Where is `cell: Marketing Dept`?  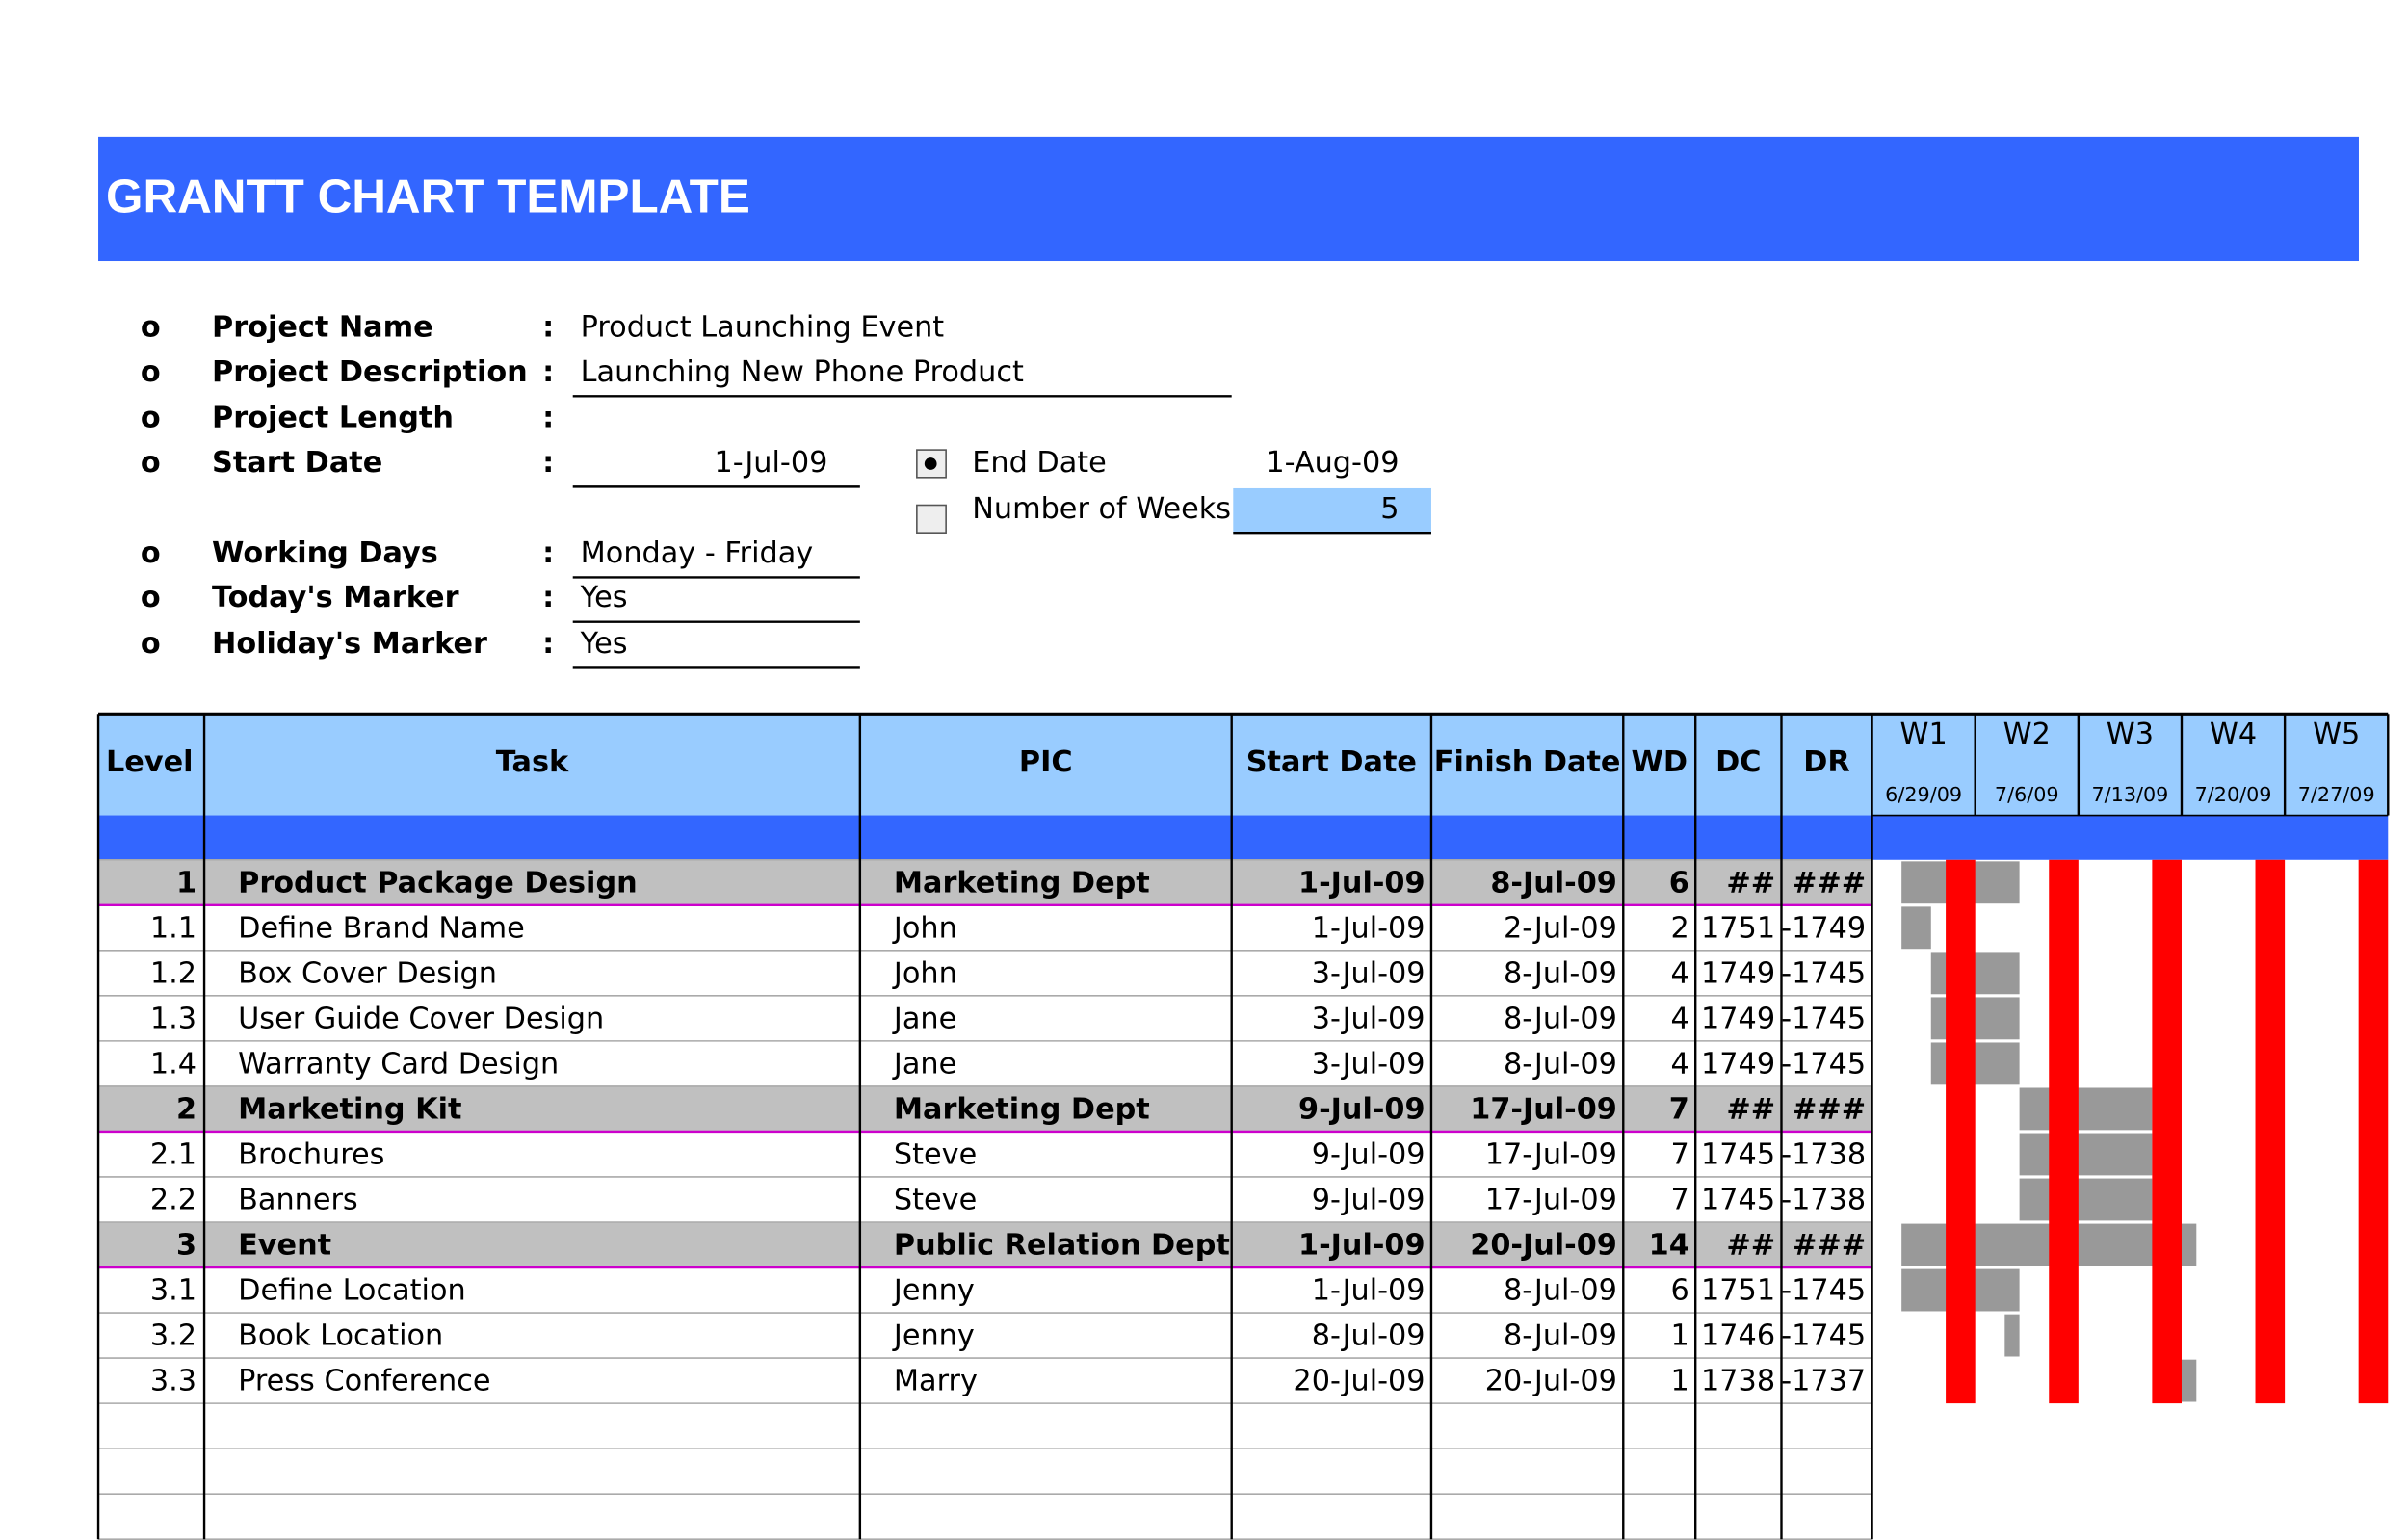 cell: Marketing Dept is located at coordinates (1022, 1110).